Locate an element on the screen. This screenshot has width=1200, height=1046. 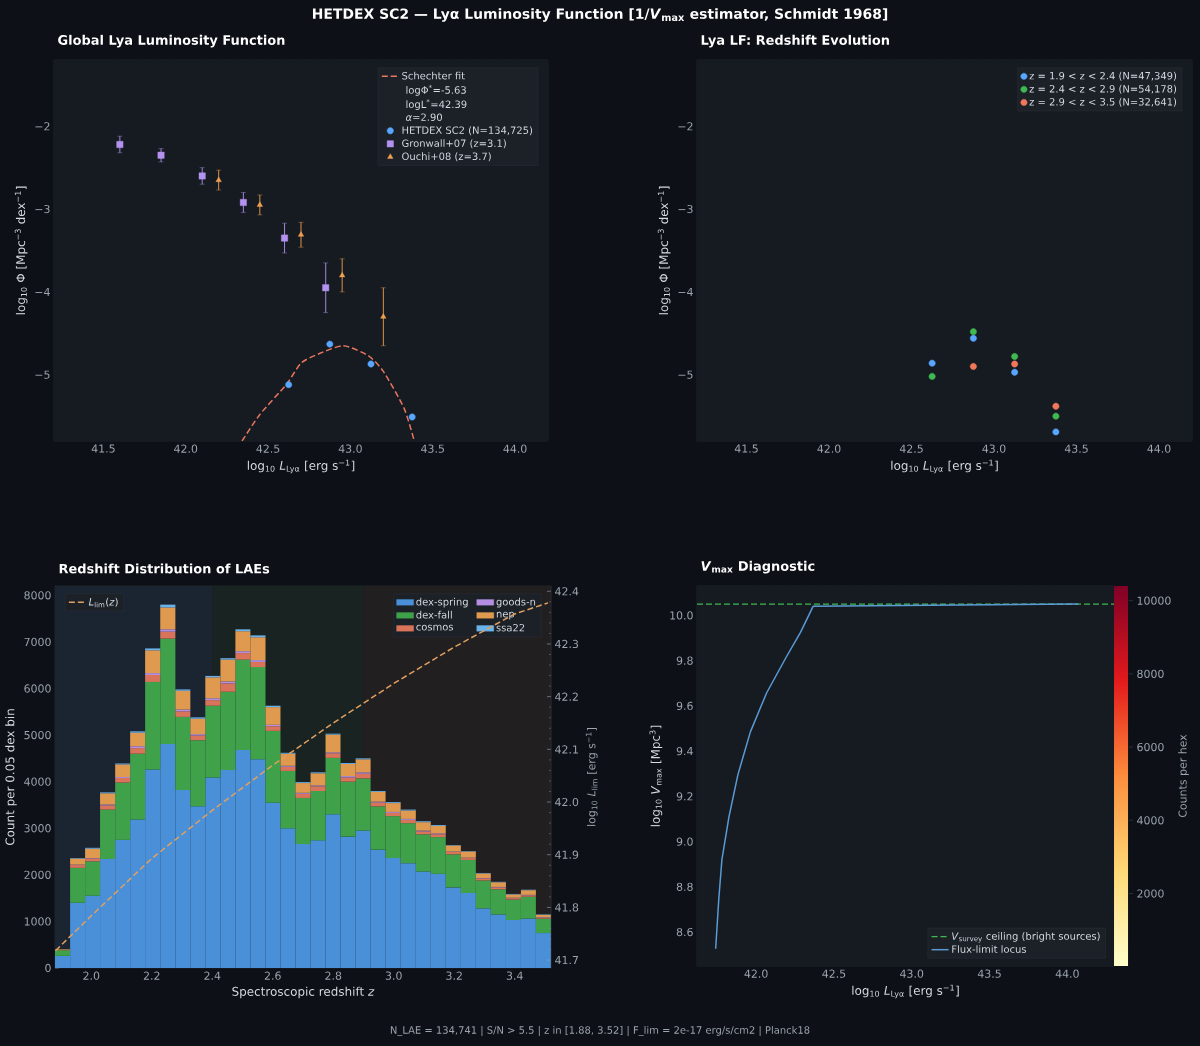
legend-label: z = 1.9 < z < 2.4 (N=47,349) is located at coordinates (1103, 76).